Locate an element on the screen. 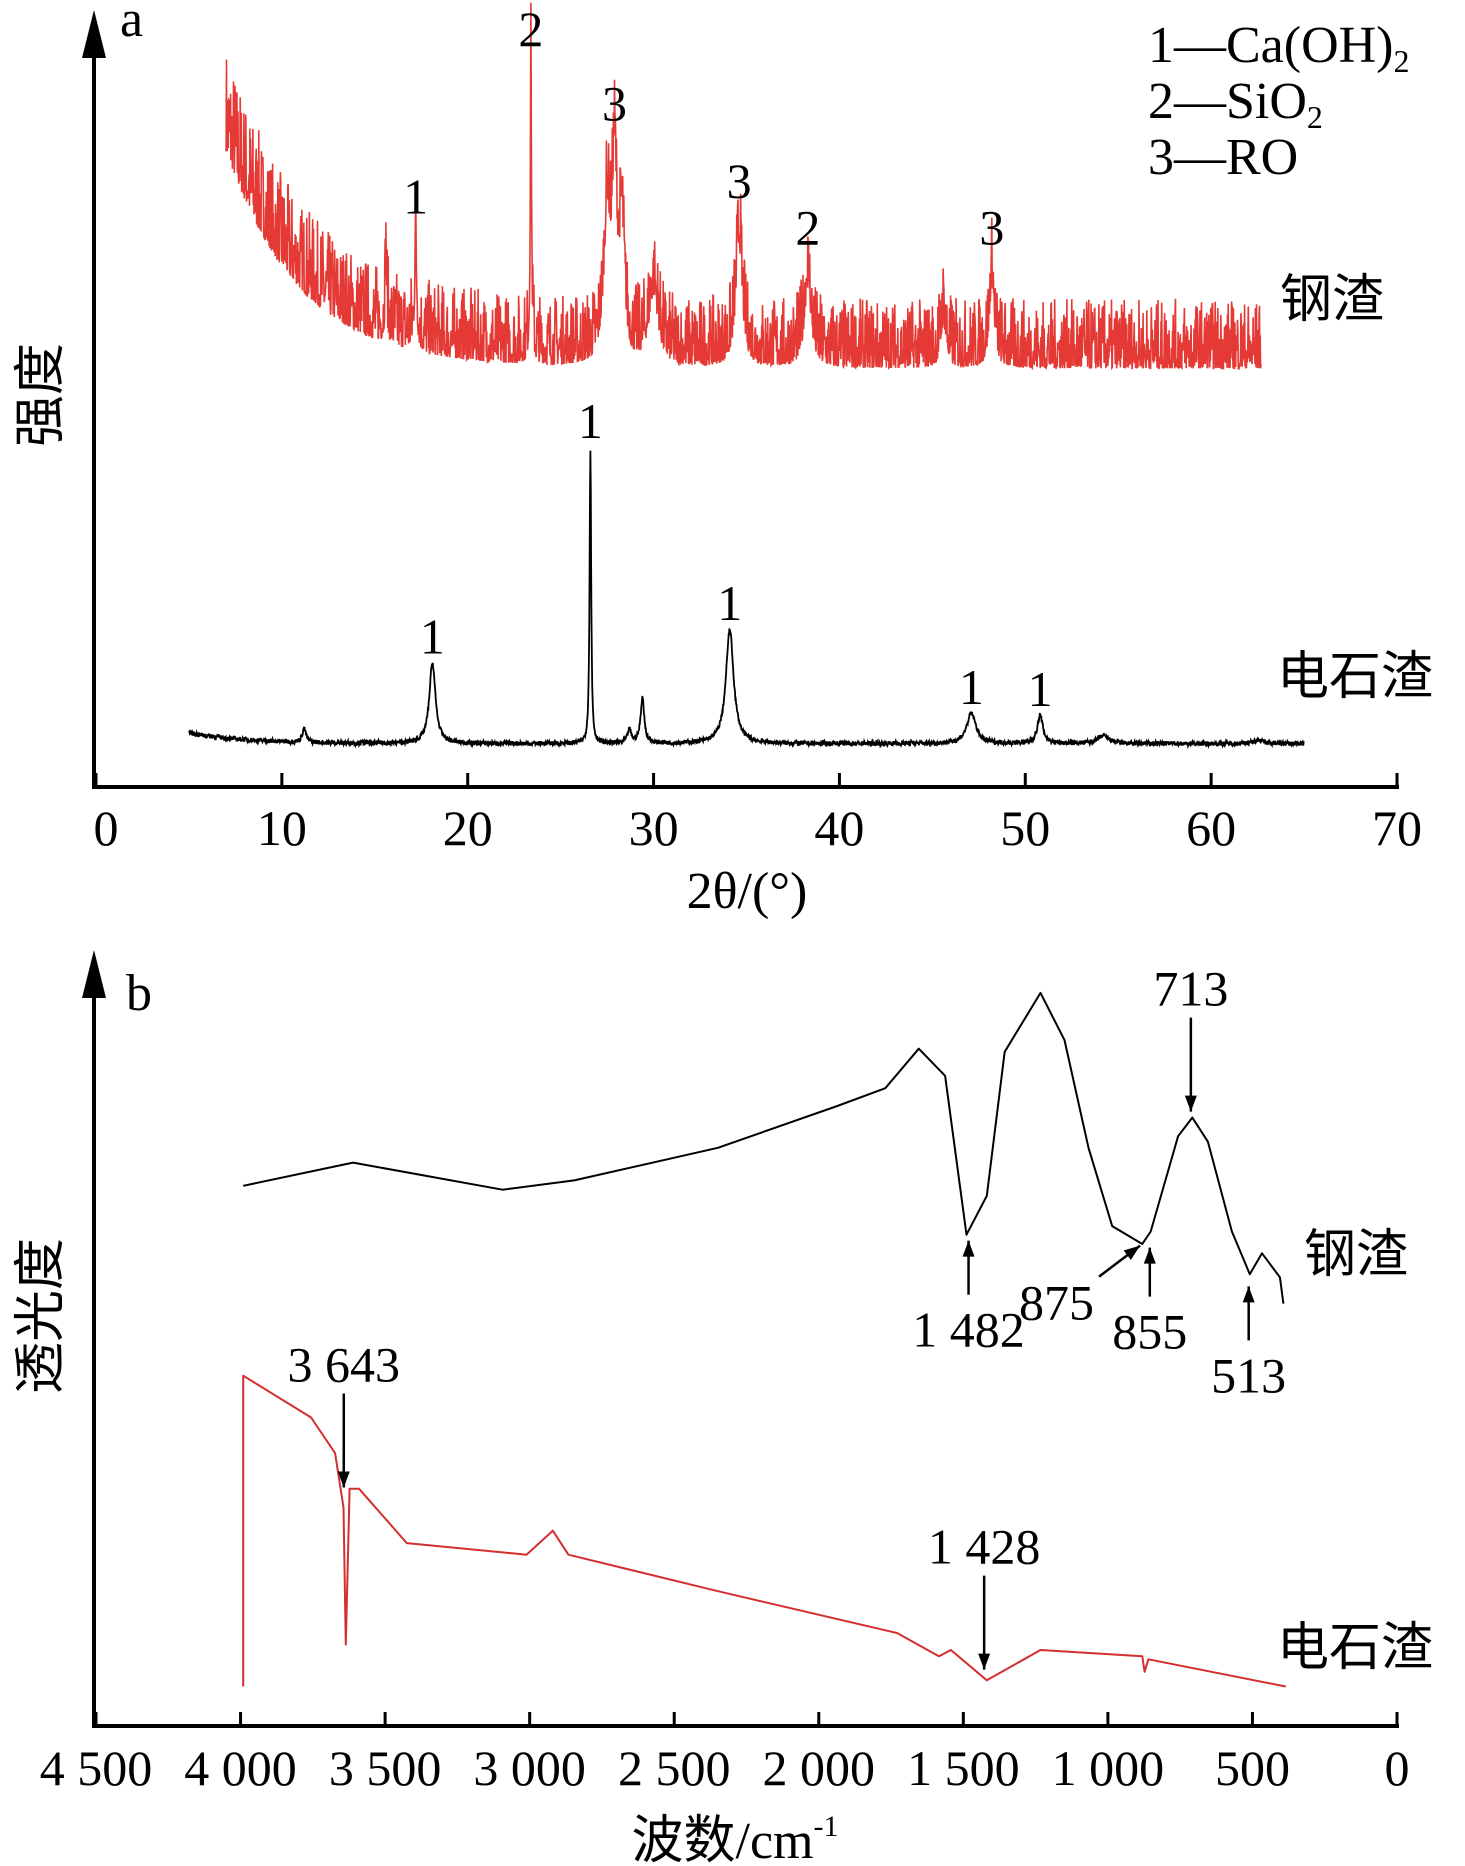 The width and height of the screenshot is (1465, 1866). x-tick-label: 3 500 is located at coordinates (385, 1768).